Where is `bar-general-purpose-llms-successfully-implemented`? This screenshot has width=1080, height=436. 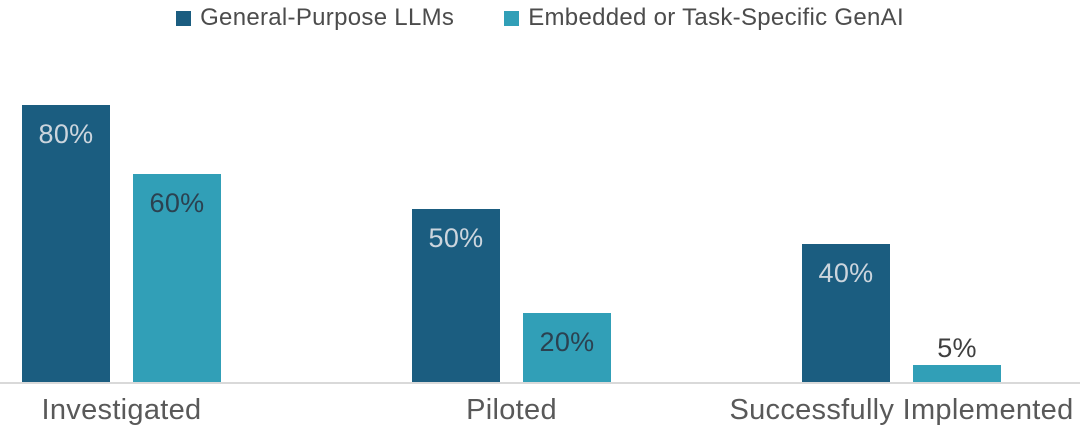
bar-general-purpose-llms-successfully-implemented is located at coordinates (846, 313).